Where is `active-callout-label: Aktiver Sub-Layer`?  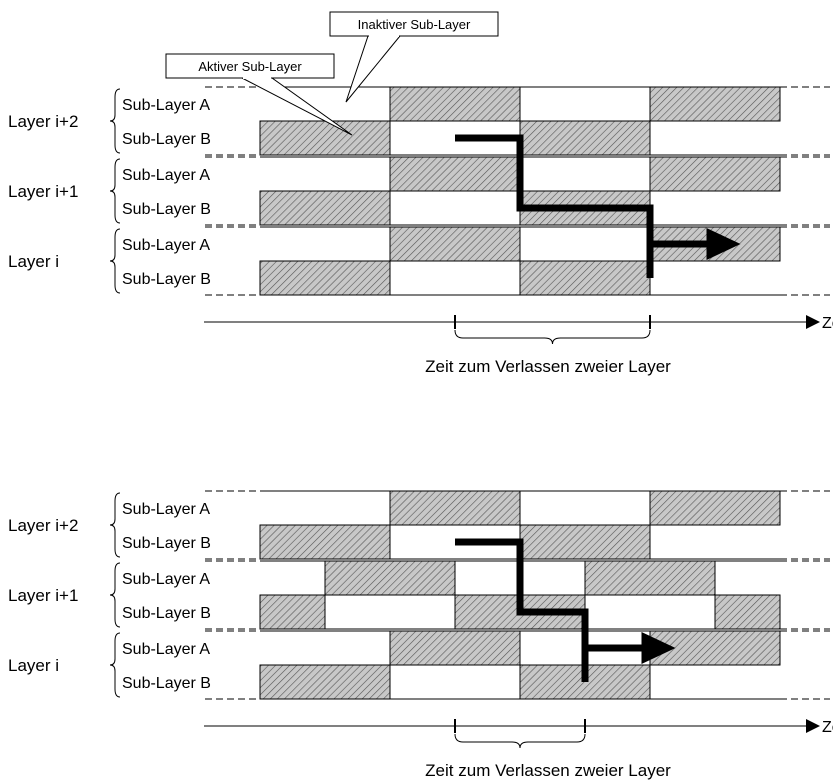 active-callout-label: Aktiver Sub-Layer is located at coordinates (250, 66).